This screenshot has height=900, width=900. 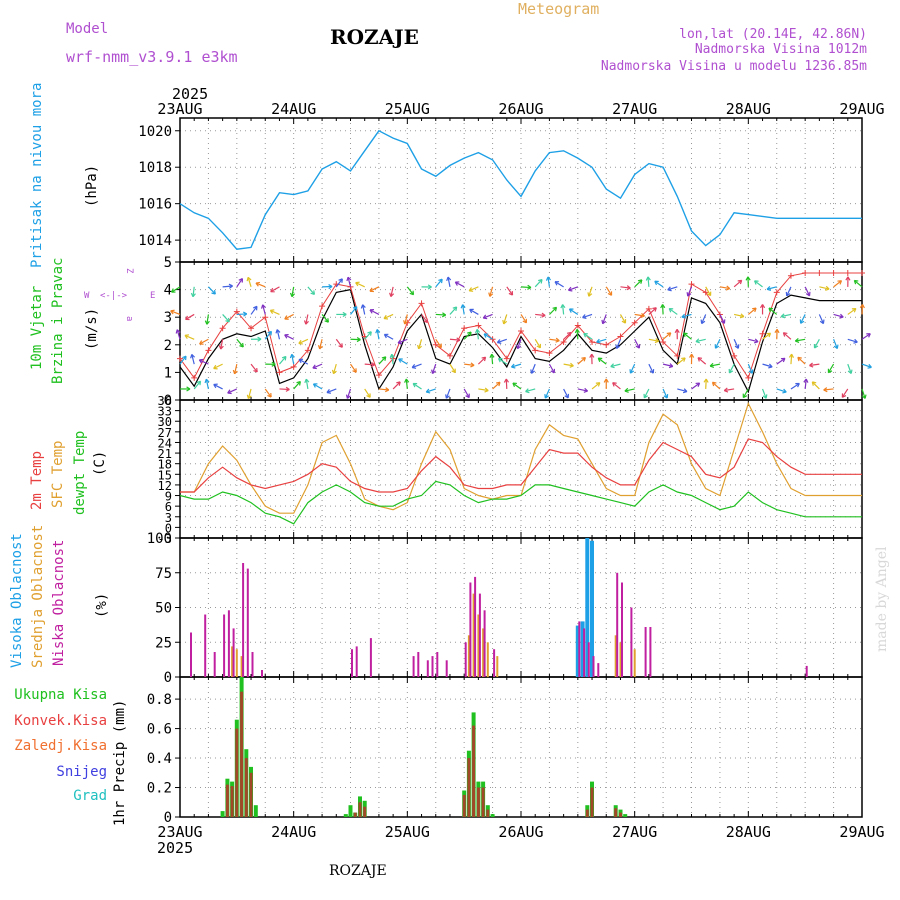 What do you see at coordinates (168, 818) in the screenshot?
I see `y-tick-label: 0` at bounding box center [168, 818].